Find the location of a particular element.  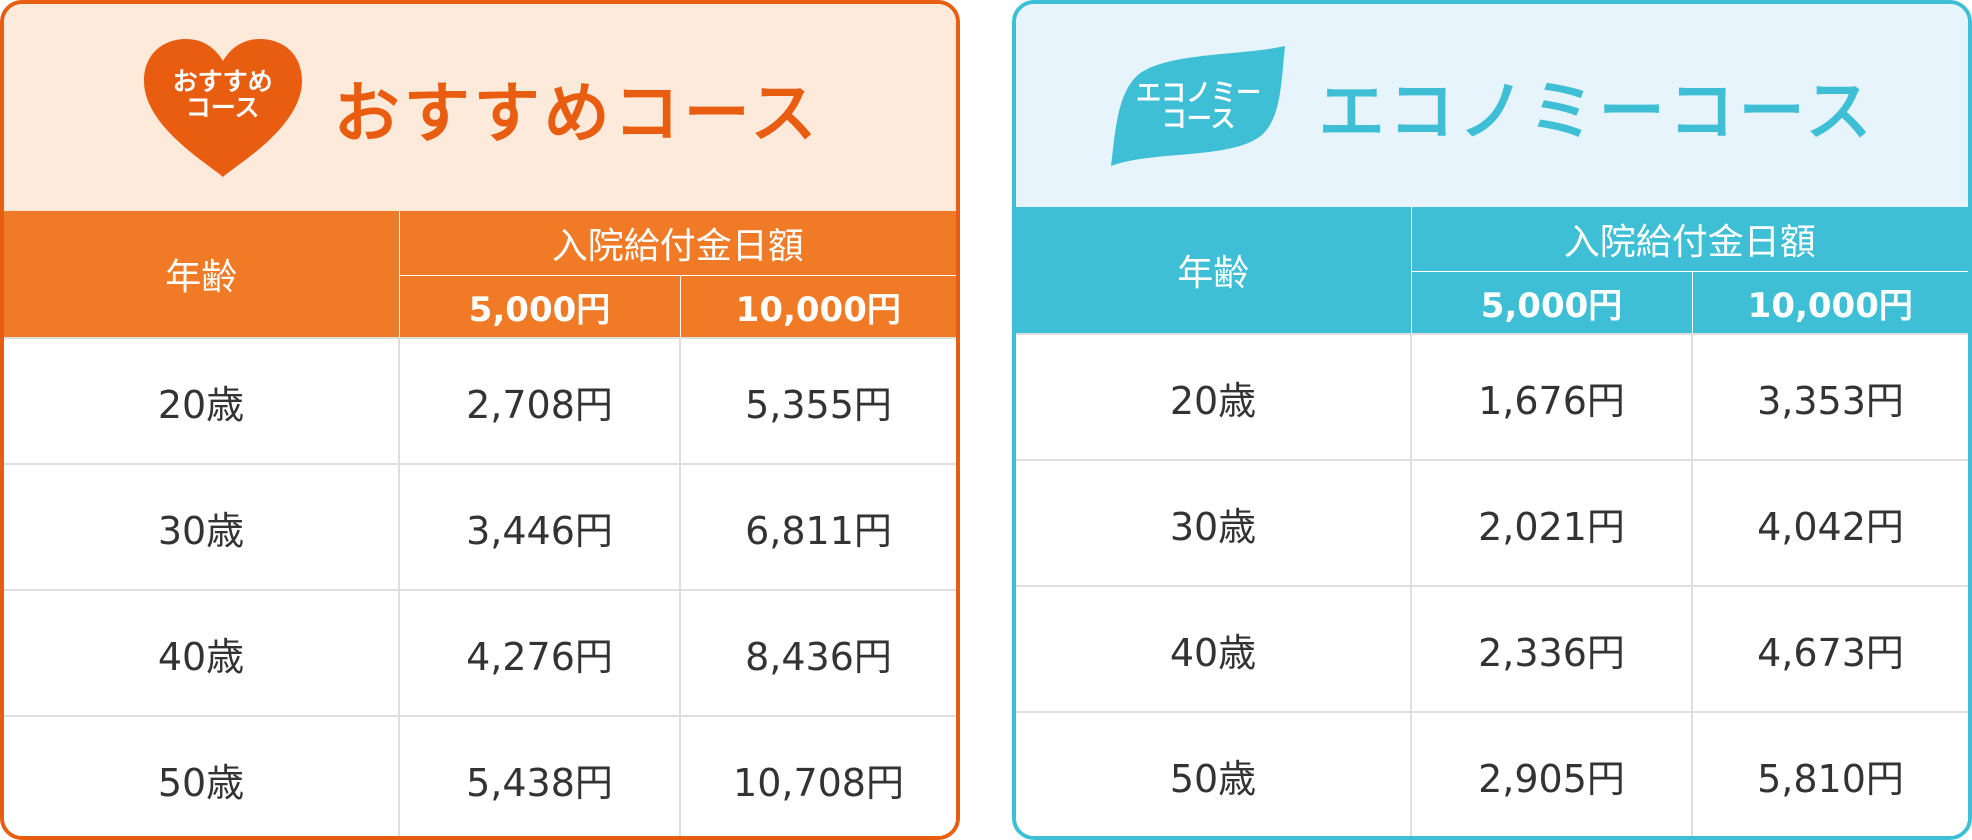

table-row: 30歳 3,446円 6,811円 is located at coordinates (480, 527).